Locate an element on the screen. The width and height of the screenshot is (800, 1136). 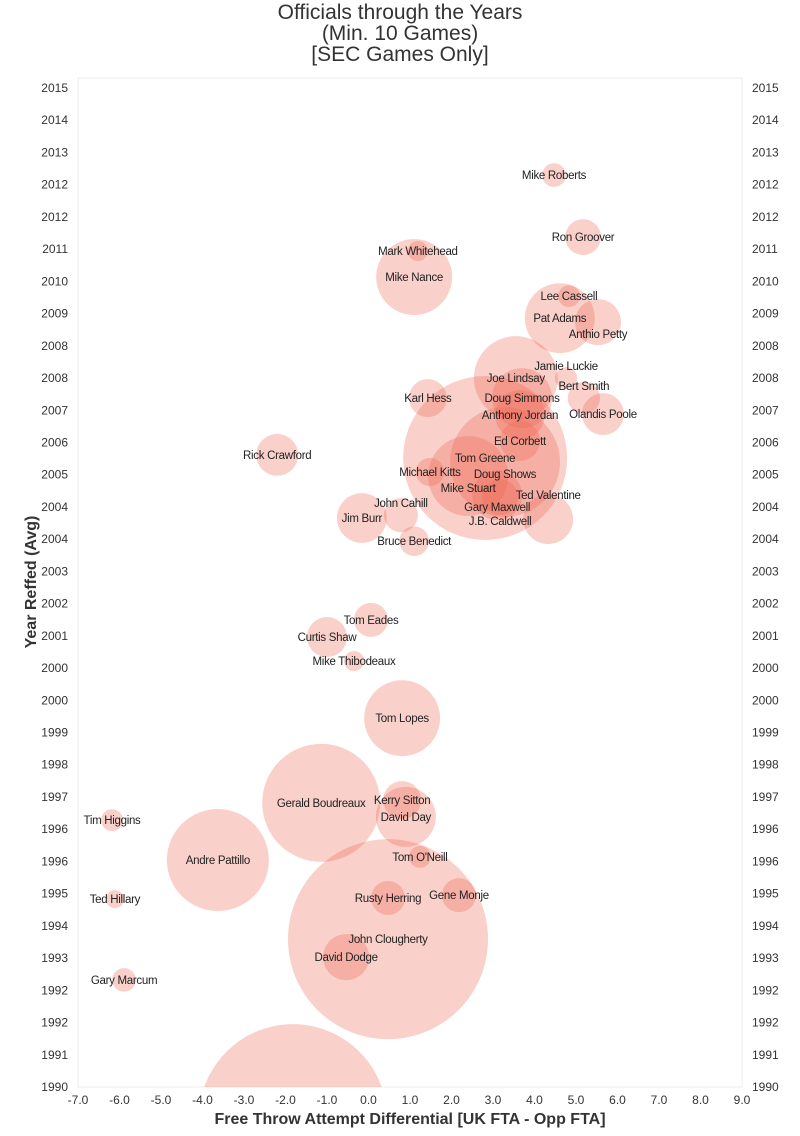
y-tick-label-left: 2014 is located at coordinates (54, 120).